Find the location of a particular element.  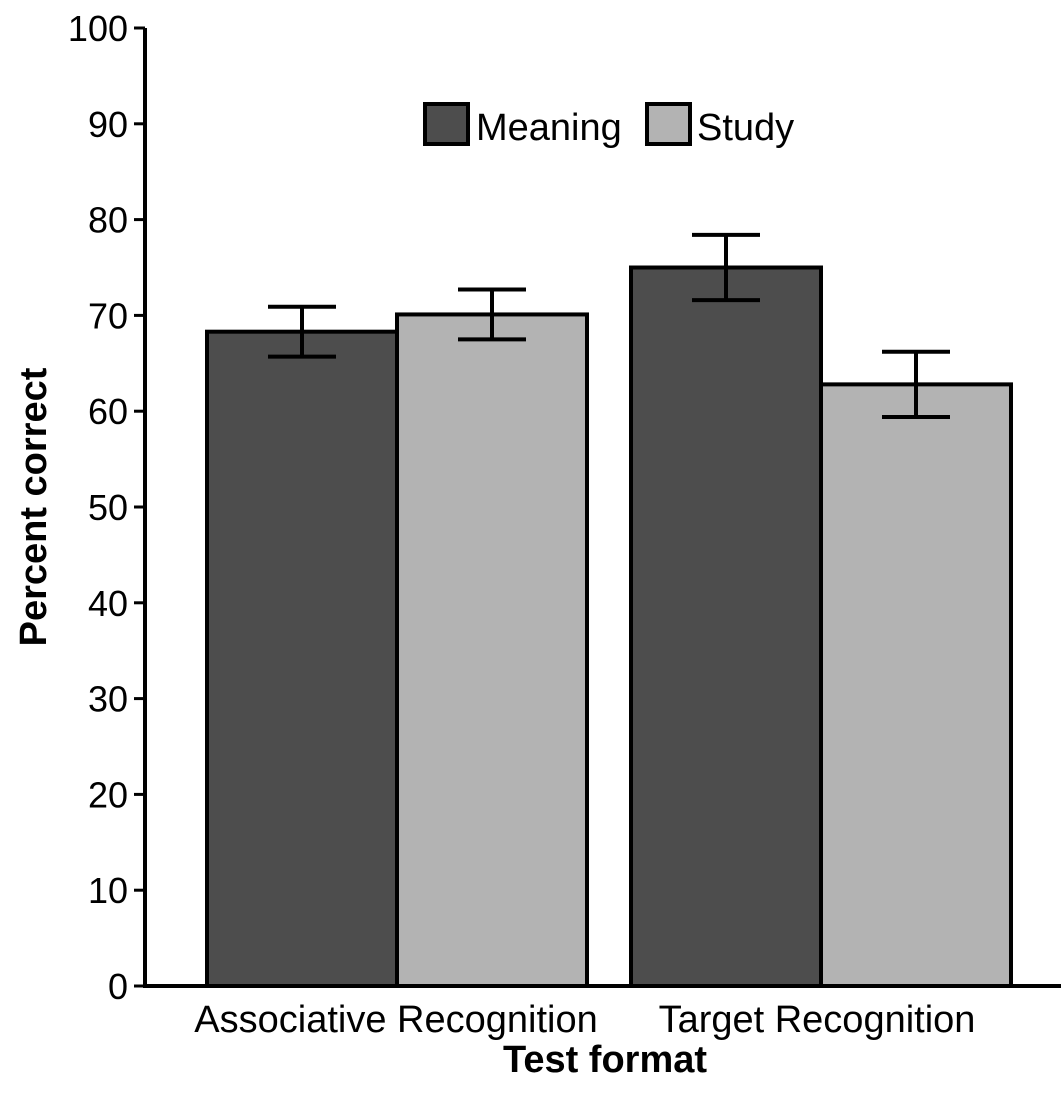

y-axis-title: Percent correct is located at coordinates (34, 506).